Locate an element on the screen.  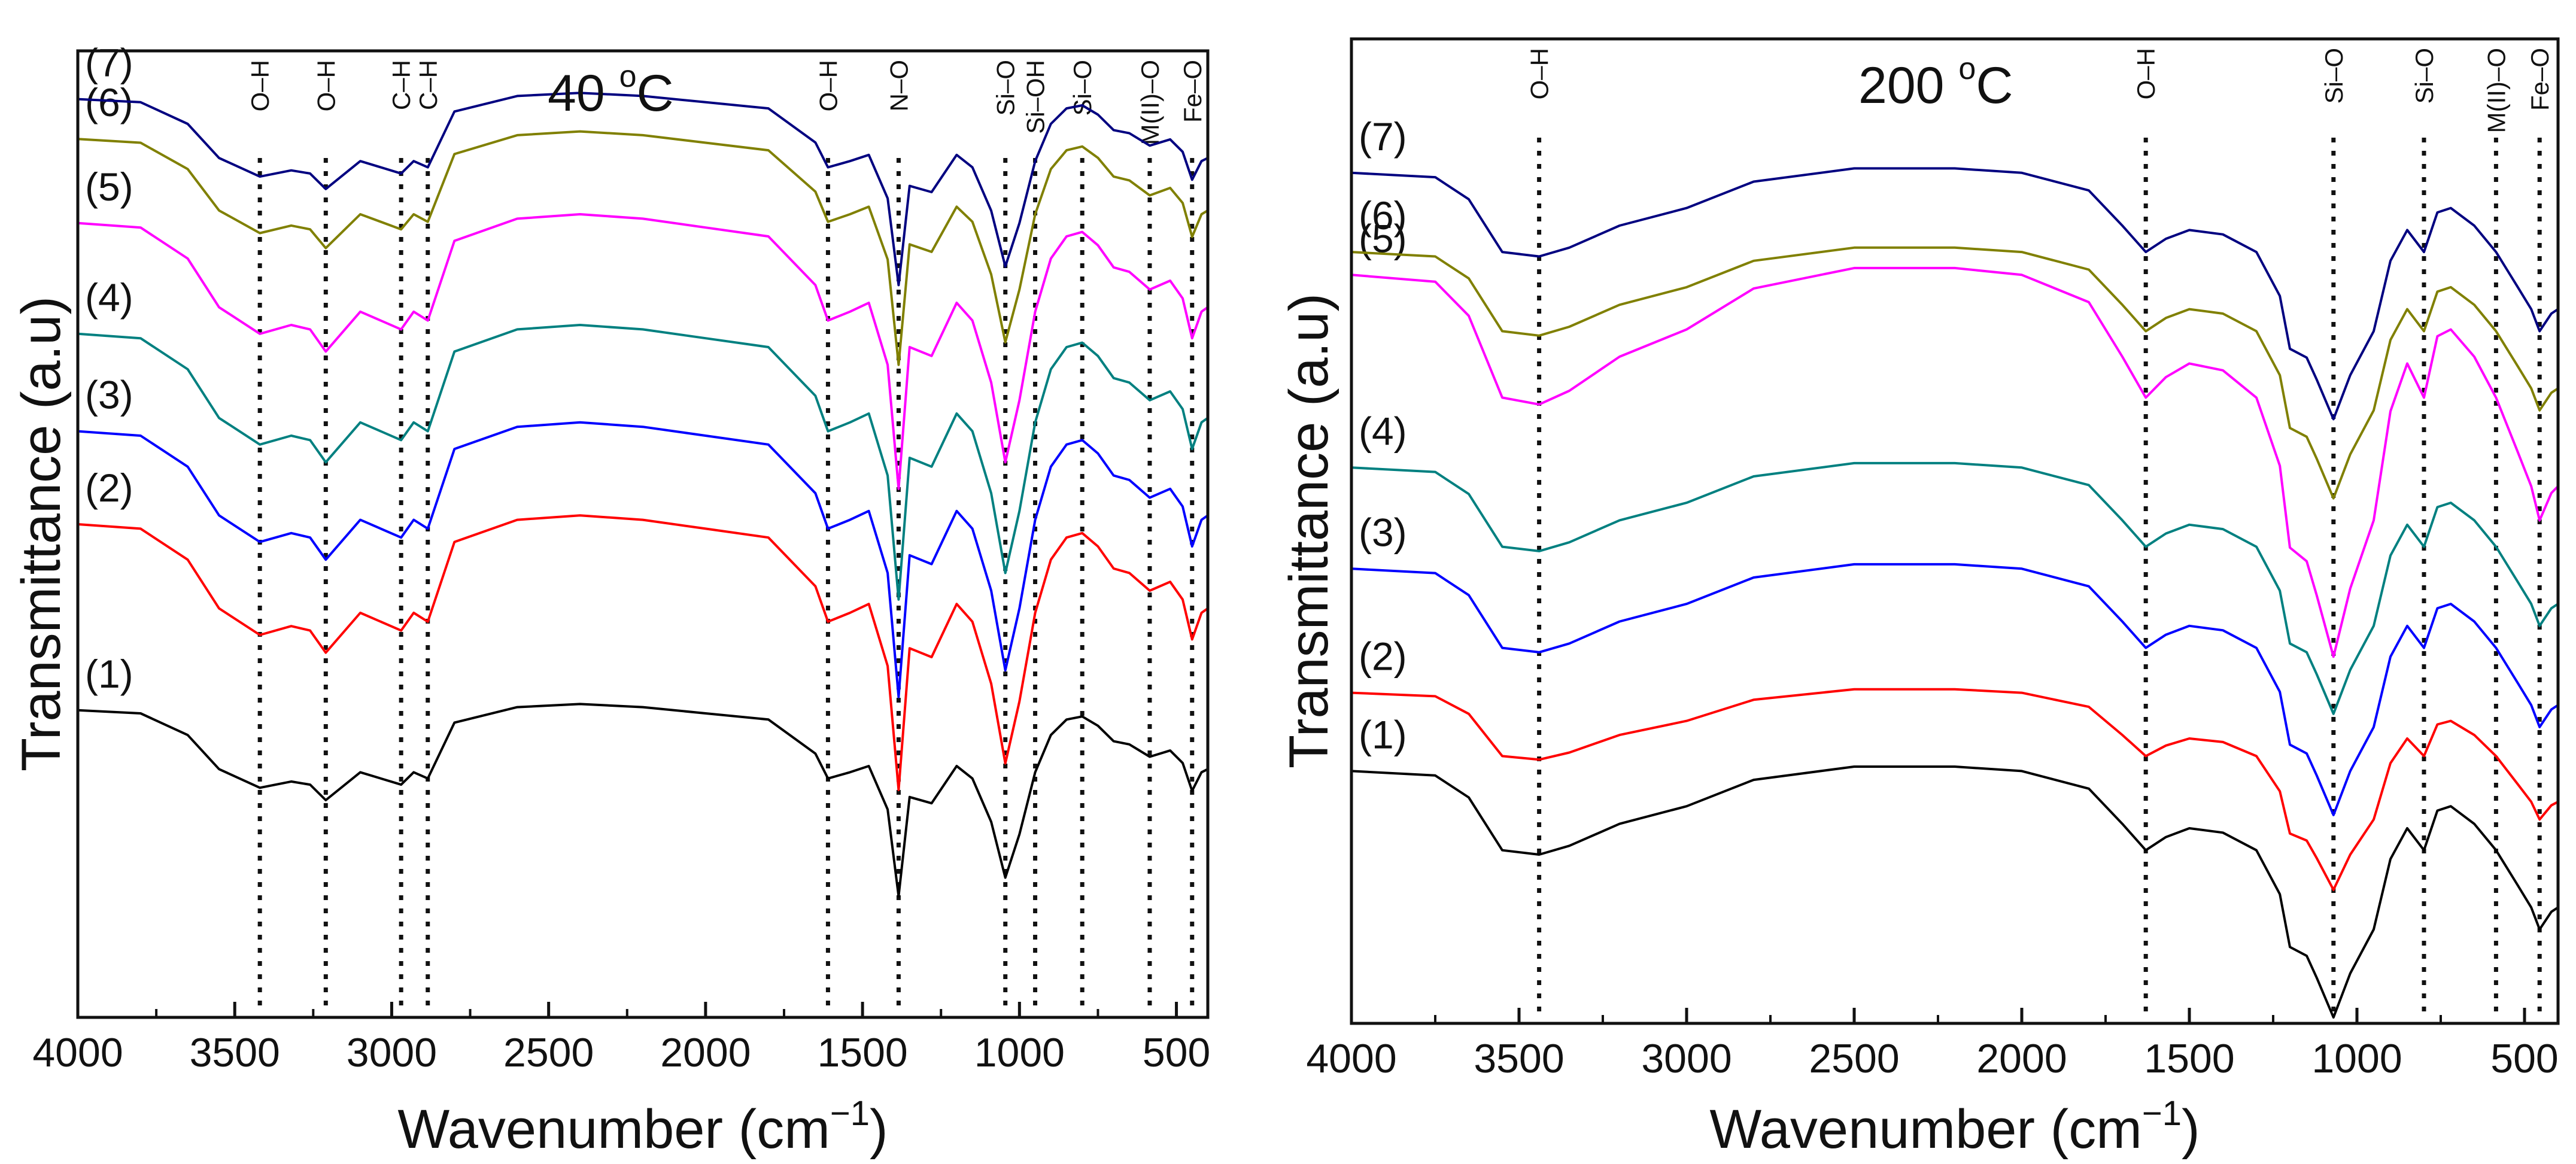
x-axis-title-40c: Wavenumber (cm−1) is located at coordinates (643, 1127).